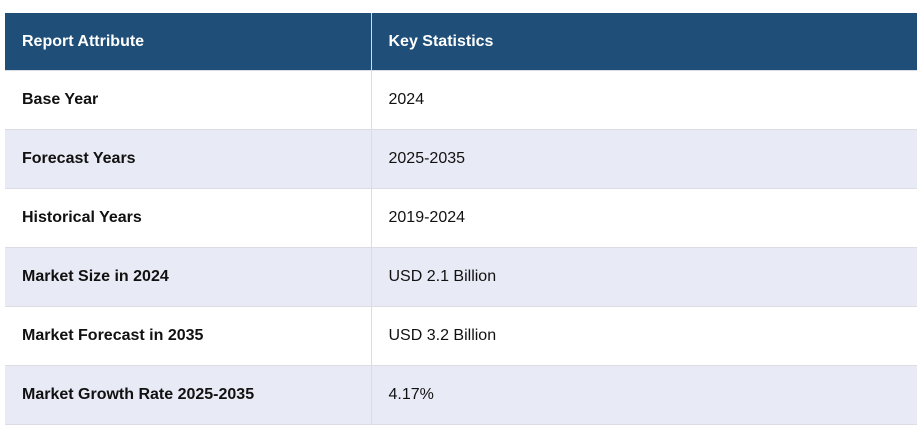 The height and width of the screenshot is (431, 918). Describe the element at coordinates (188, 277) in the screenshot. I see `row-attribute: Market Size in 2024` at that location.